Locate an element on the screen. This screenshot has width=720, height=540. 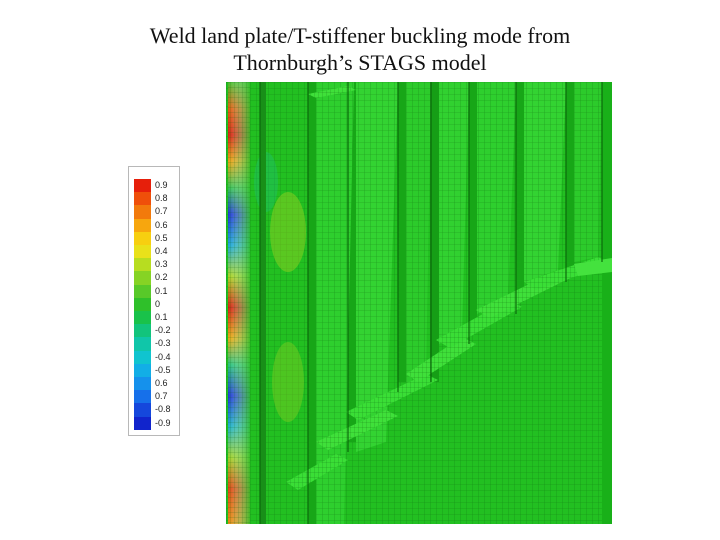
weld-land-strip is located at coordinates (267, 303).